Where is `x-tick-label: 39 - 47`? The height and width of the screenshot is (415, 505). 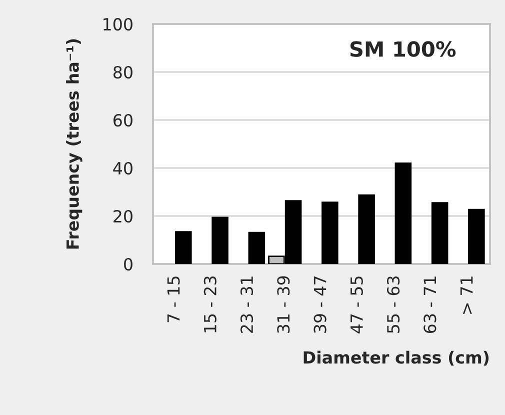
x-tick-label: 39 - 47 is located at coordinates (320, 304).